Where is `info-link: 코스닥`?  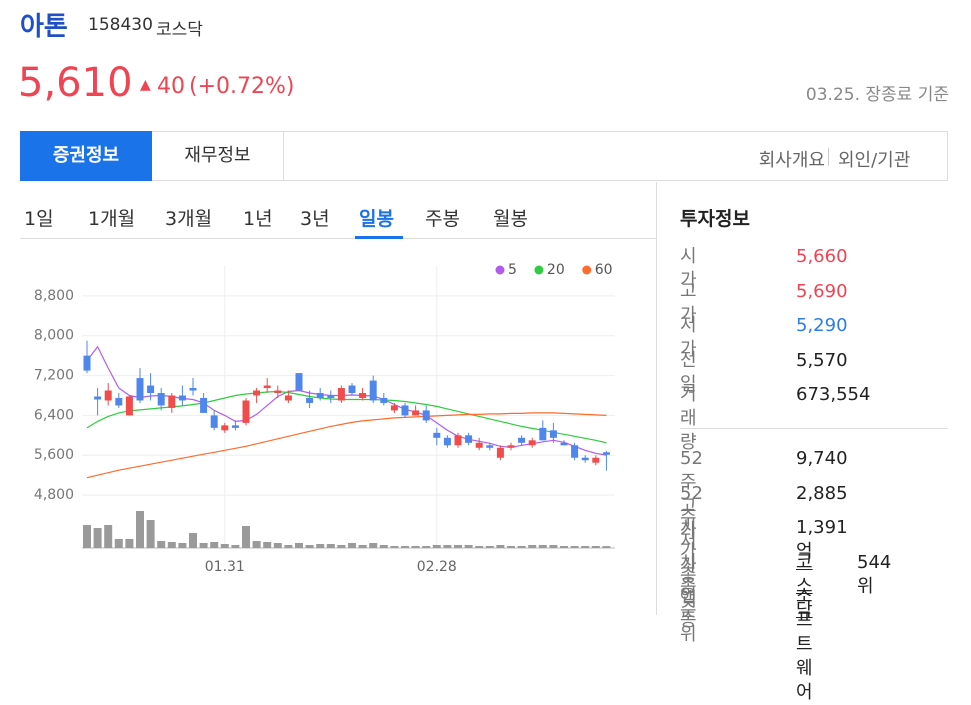
info-link: 코스닥 is located at coordinates (804, 586).